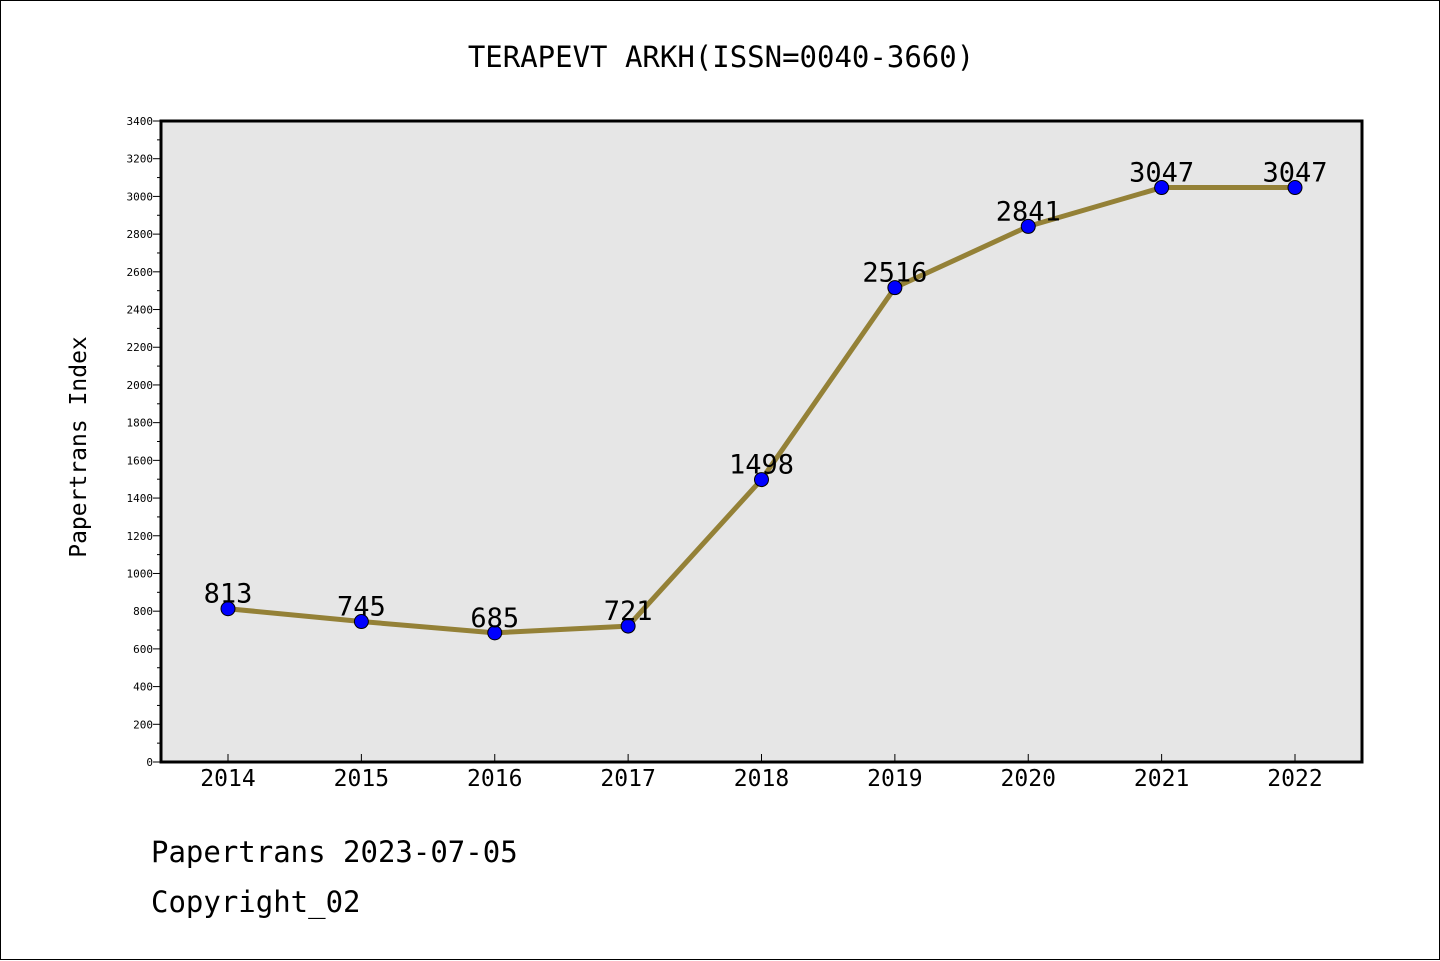  Describe the element at coordinates (140, 347) in the screenshot. I see `y-tick-label: 2200` at that location.